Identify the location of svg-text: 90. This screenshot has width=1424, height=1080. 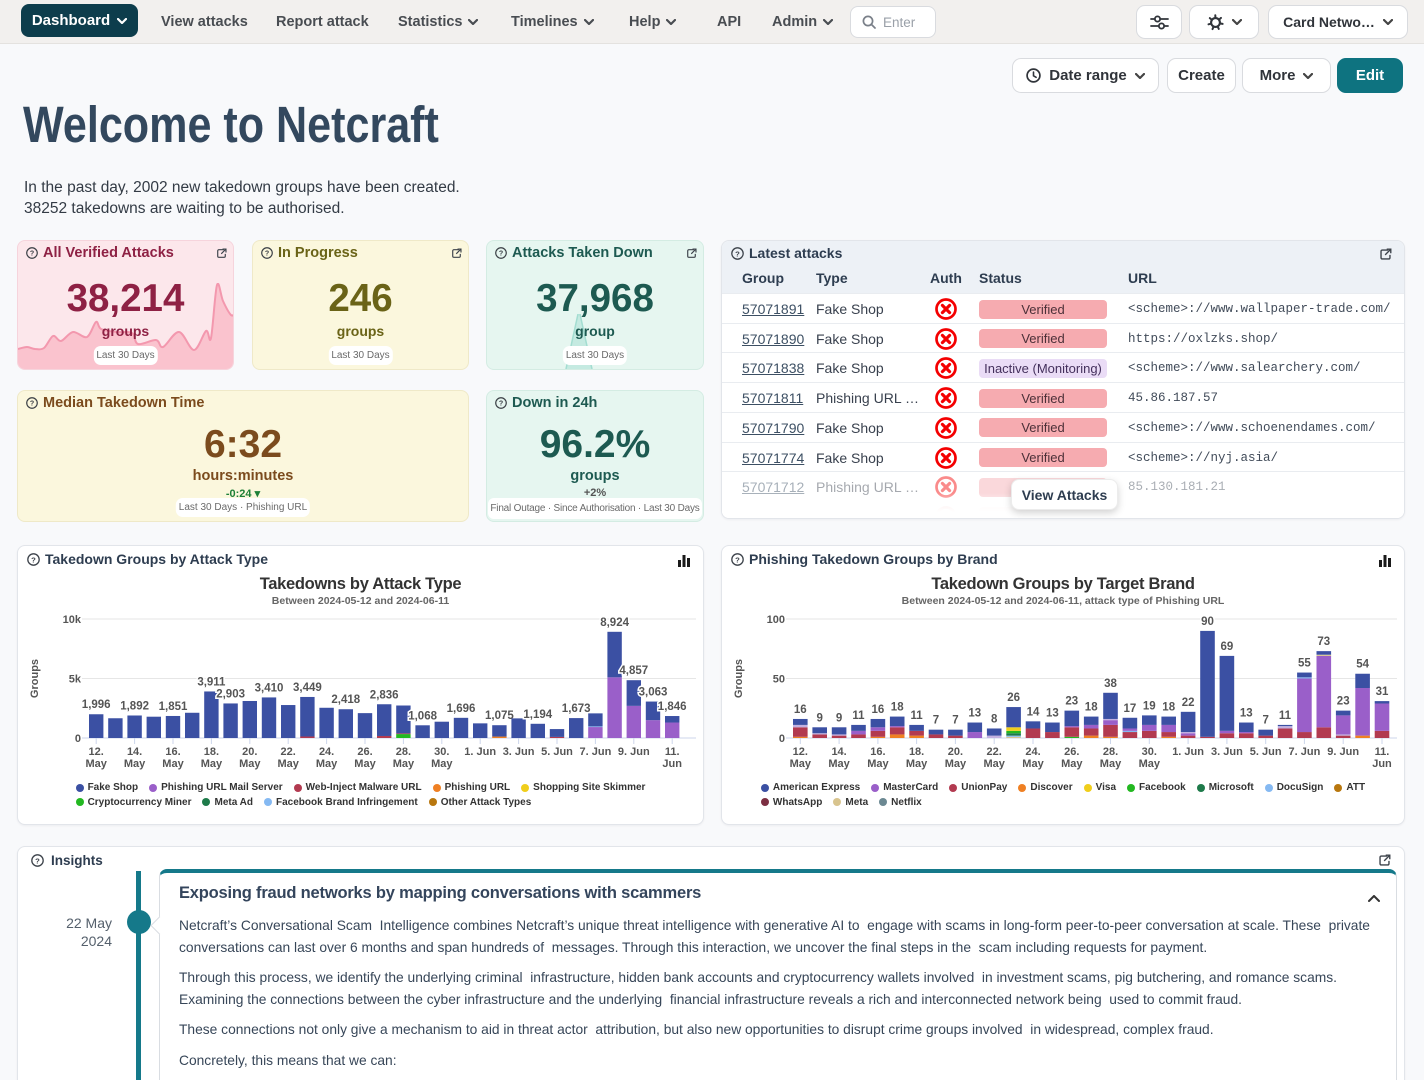
(1207, 622).